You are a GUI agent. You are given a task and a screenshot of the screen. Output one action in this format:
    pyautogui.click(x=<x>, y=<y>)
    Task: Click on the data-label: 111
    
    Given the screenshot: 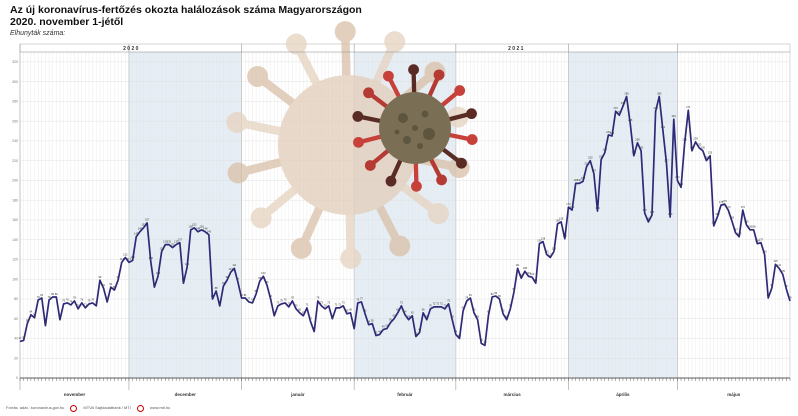 What is the action you would take?
    pyautogui.click(x=234, y=265)
    